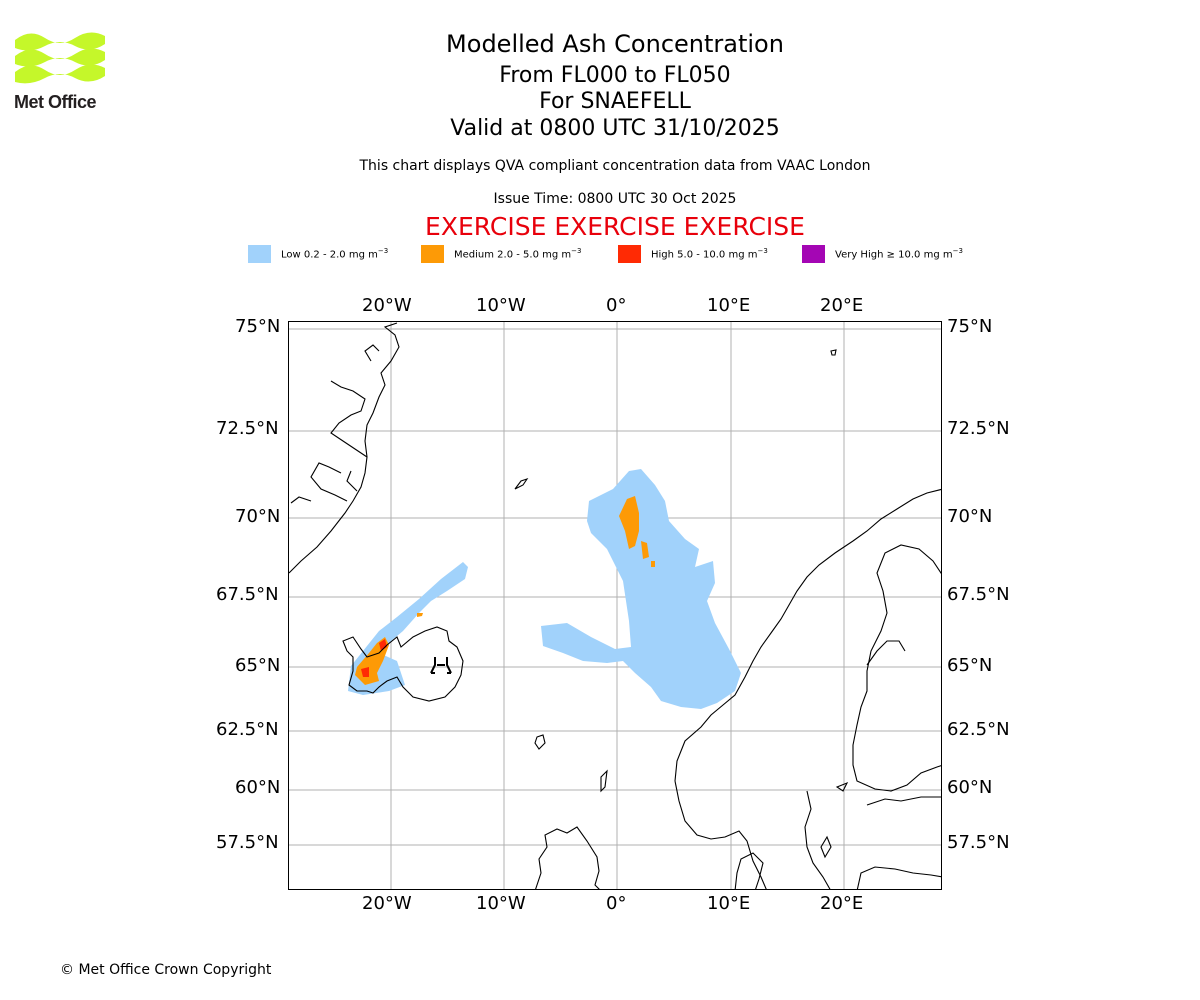  What do you see at coordinates (387, 903) in the screenshot?
I see `lon-tick-bottom-20w: 20°W` at bounding box center [387, 903].